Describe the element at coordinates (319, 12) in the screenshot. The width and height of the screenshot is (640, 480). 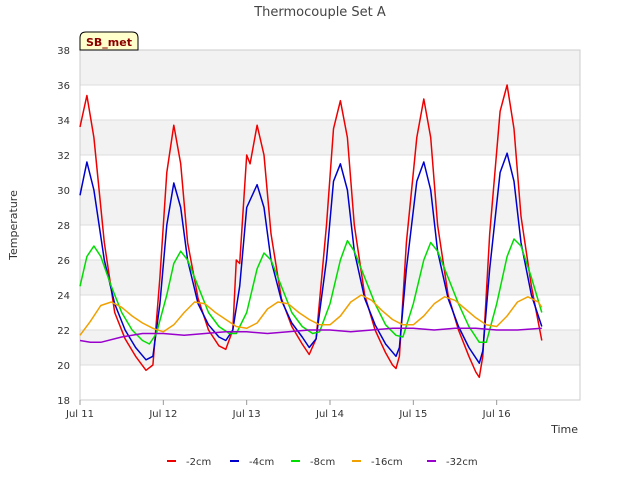
I see `chart-title: Thermocouple Set A` at that location.